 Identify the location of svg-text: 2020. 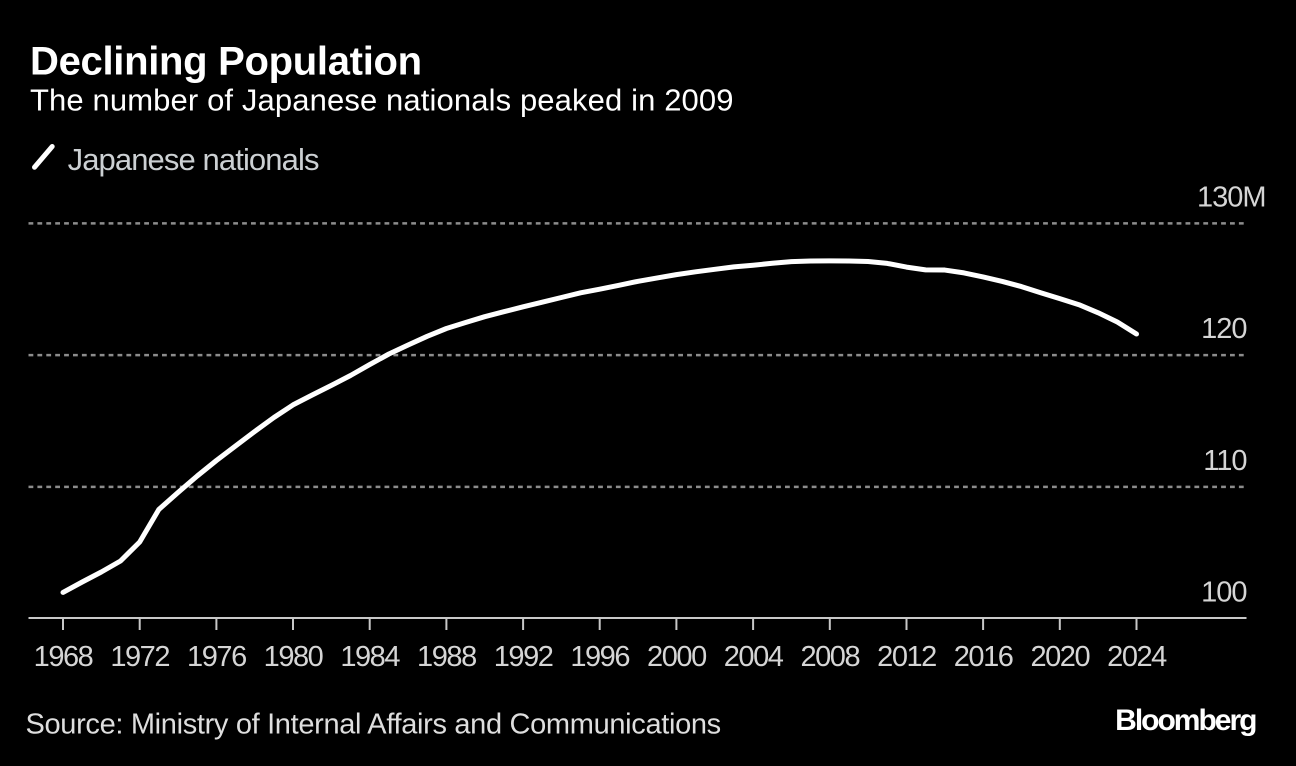
(1059, 657).